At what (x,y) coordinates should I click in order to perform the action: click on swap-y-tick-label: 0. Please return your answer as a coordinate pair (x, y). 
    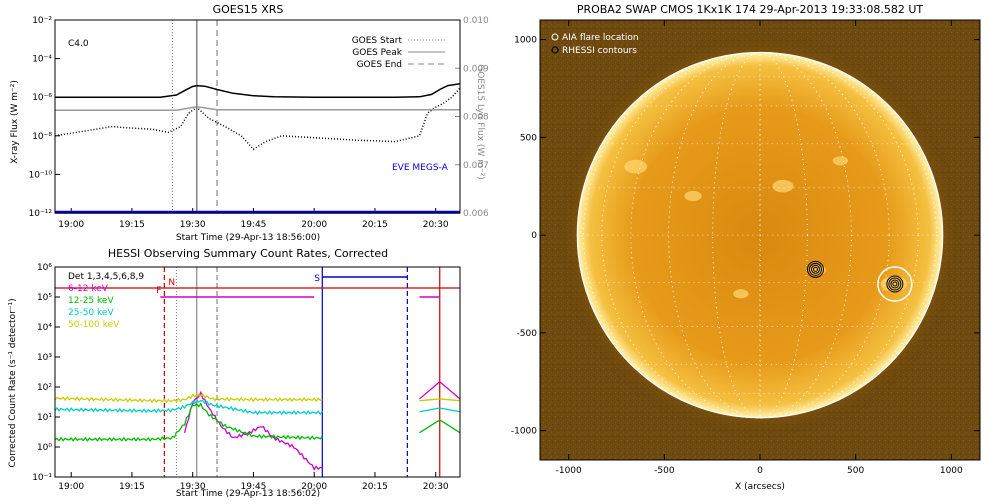
    Looking at the image, I should click on (534, 236).